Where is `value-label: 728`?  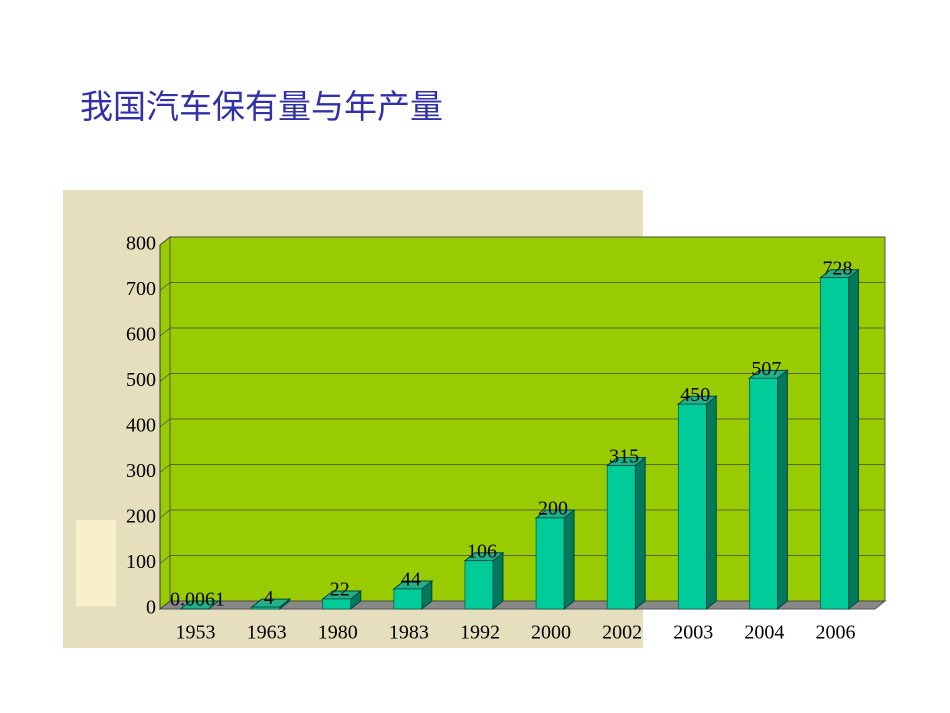 value-label: 728 is located at coordinates (837, 268).